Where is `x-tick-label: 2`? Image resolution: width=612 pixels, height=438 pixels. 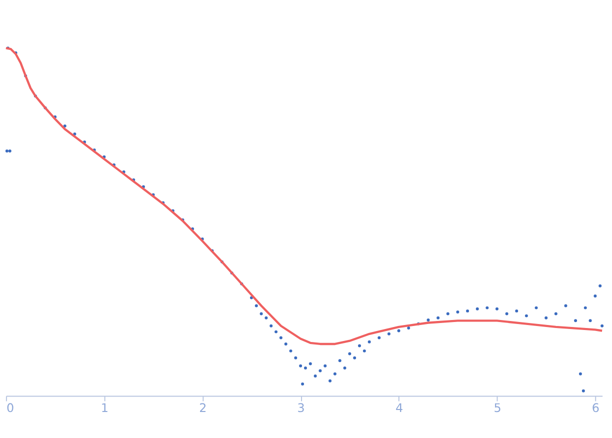
x-tick-label: 2 is located at coordinates (203, 408).